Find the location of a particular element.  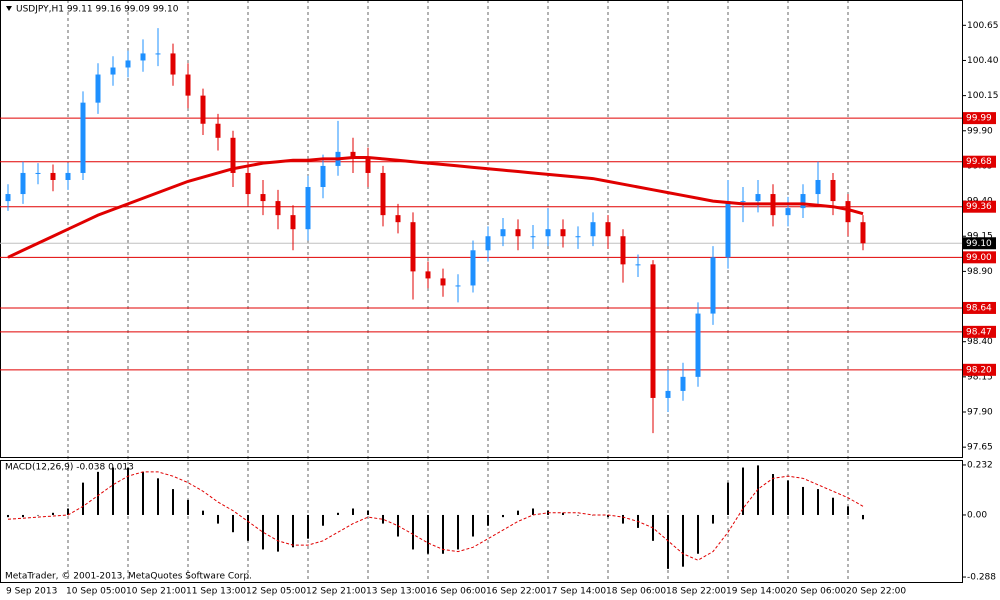

x-tick-label: 17 Sep 14:00 is located at coordinates (576, 592).